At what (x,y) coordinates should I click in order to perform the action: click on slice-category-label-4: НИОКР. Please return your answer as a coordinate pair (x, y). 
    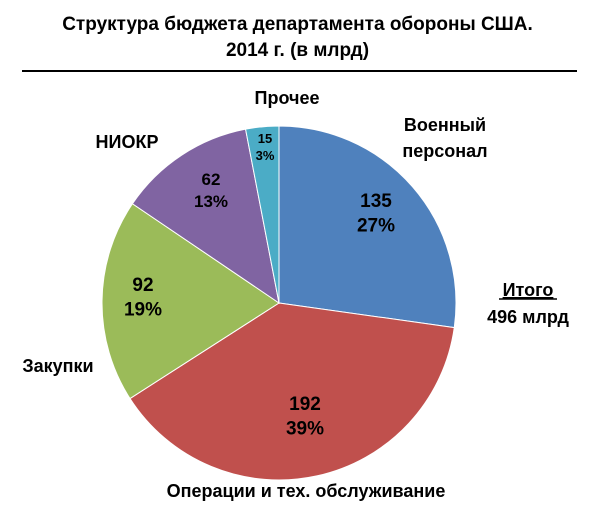
    Looking at the image, I should click on (127, 142).